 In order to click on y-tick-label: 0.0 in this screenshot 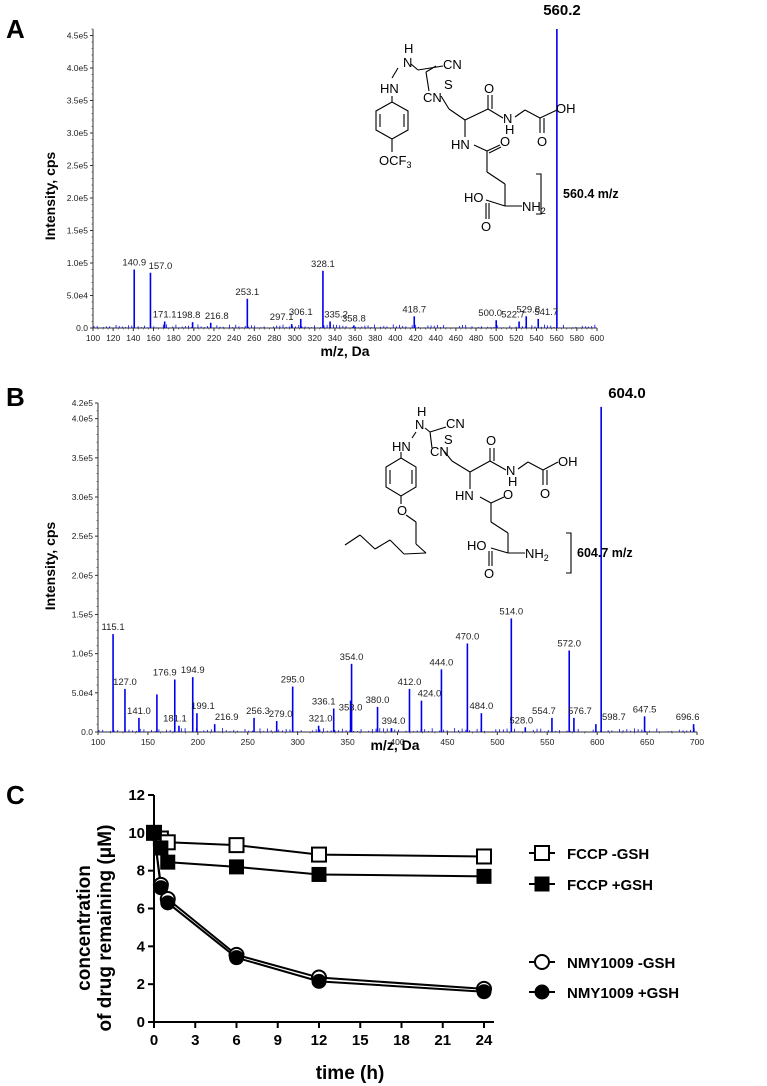, I will do `click(87, 732)`.